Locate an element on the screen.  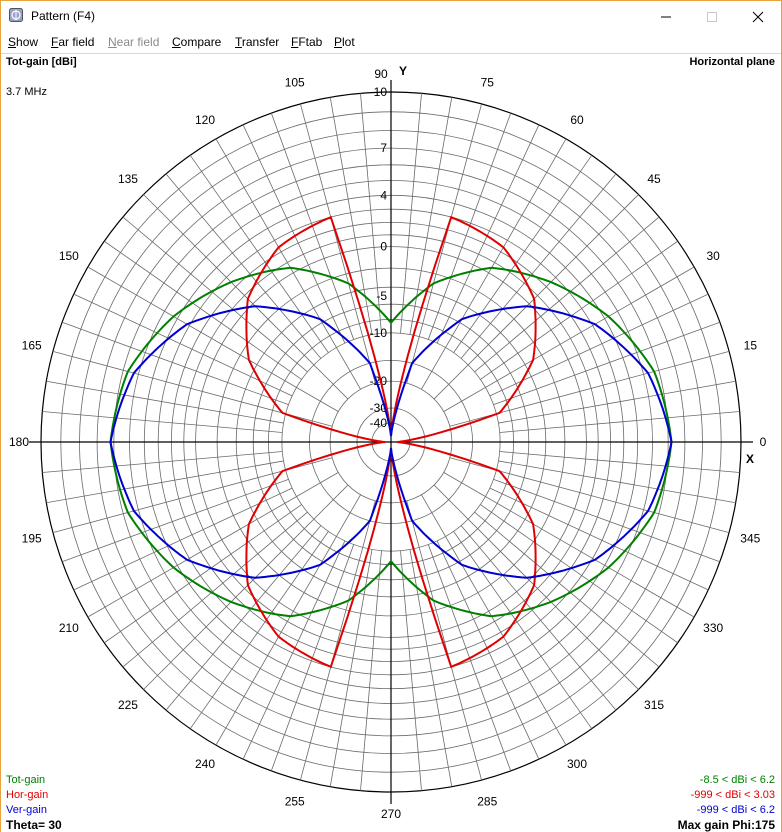
angle-tick-label: 330 is located at coordinates (713, 628).